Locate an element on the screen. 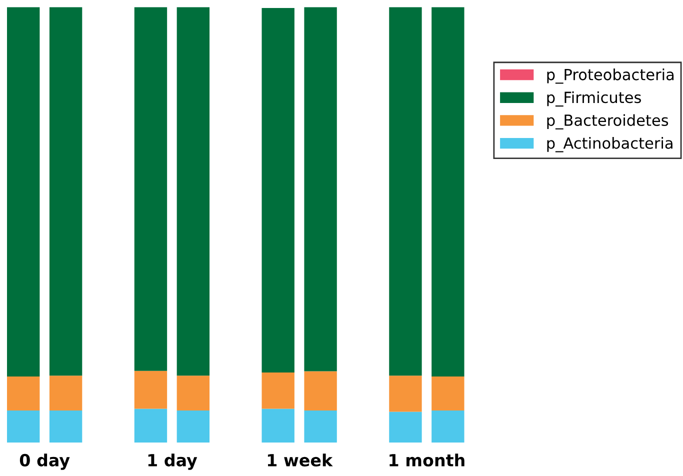  legend-label: p_Actinobacteria is located at coordinates (609, 144).